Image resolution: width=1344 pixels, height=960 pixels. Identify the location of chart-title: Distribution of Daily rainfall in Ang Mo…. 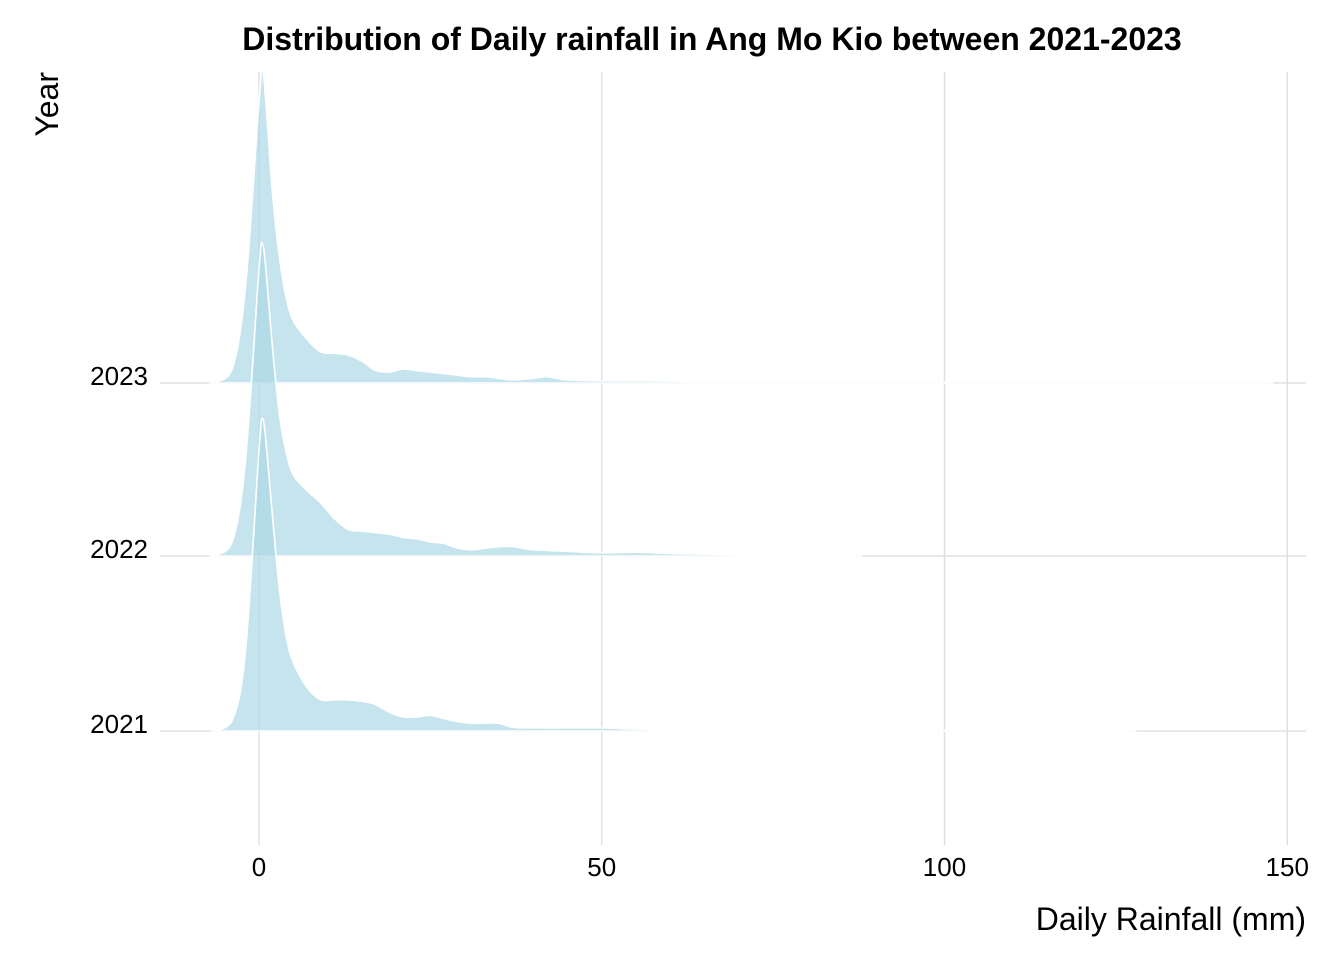
(711, 39).